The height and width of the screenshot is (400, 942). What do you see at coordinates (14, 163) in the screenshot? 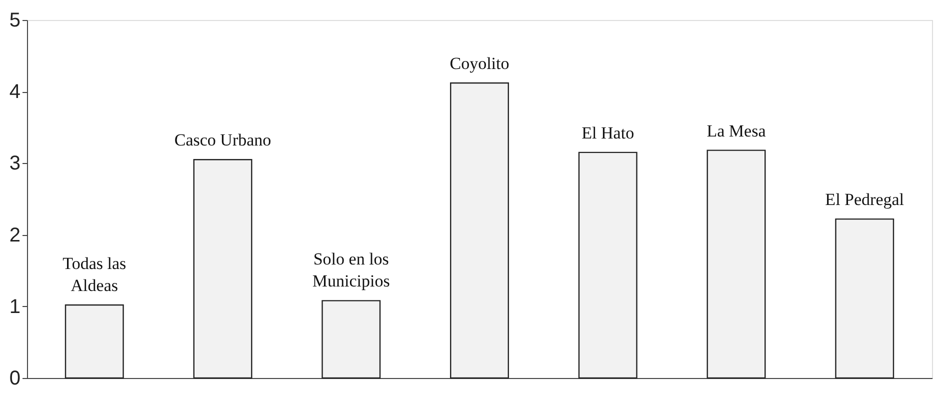
I see `y-tick-label: 3` at bounding box center [14, 163].